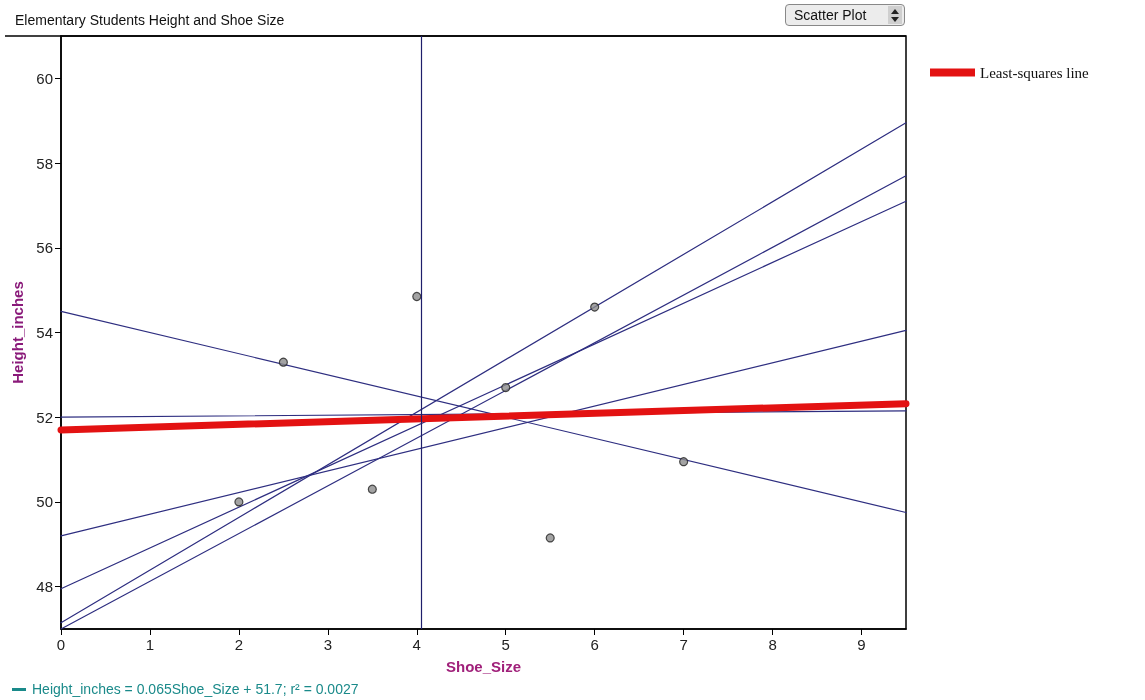  Describe the element at coordinates (44, 163) in the screenshot. I see `y-tick-label: 58` at that location.